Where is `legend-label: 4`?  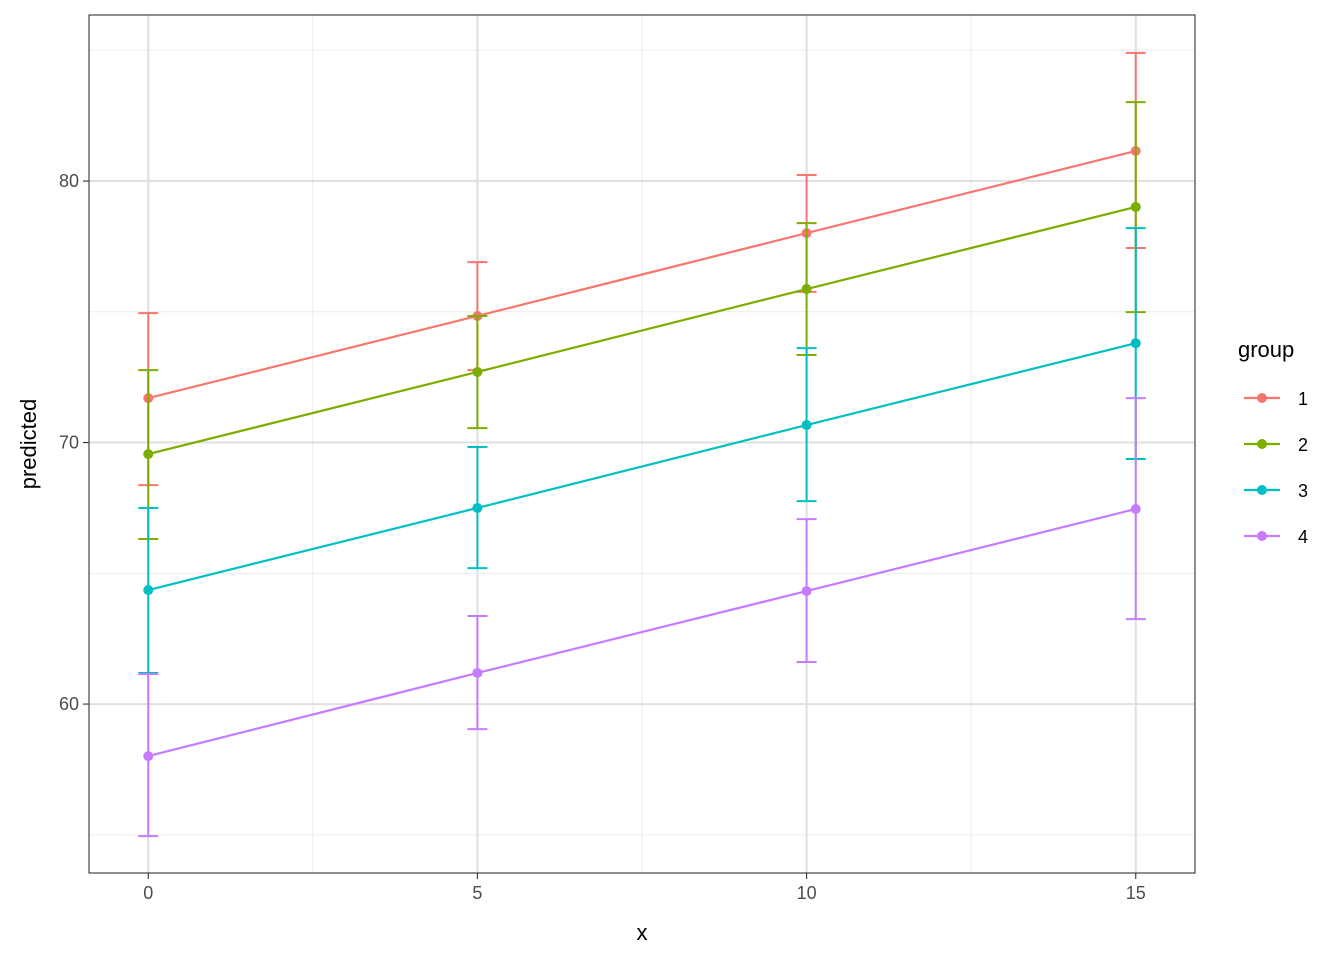
legend-label: 4 is located at coordinates (1303, 537).